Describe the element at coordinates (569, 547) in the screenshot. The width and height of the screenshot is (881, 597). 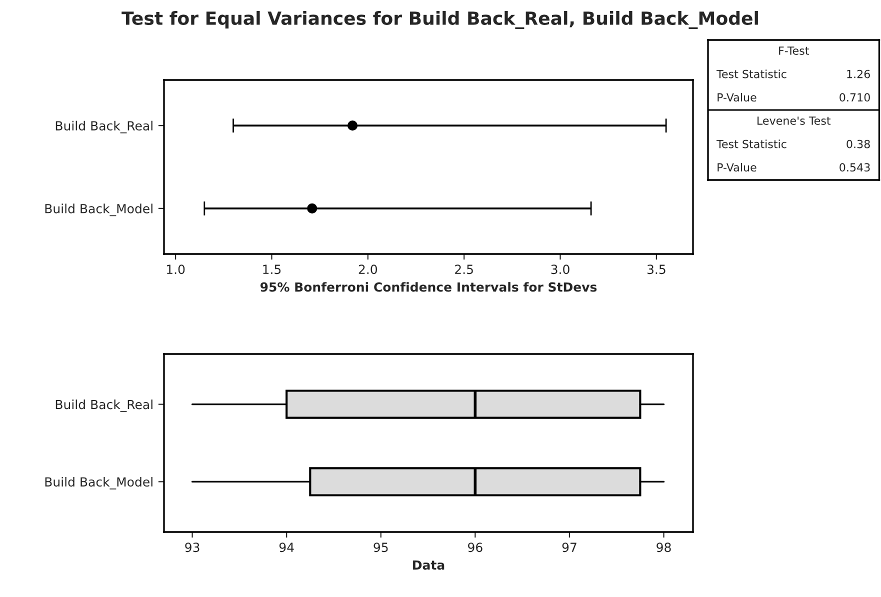
I see `x-tick-label: 97` at that location.